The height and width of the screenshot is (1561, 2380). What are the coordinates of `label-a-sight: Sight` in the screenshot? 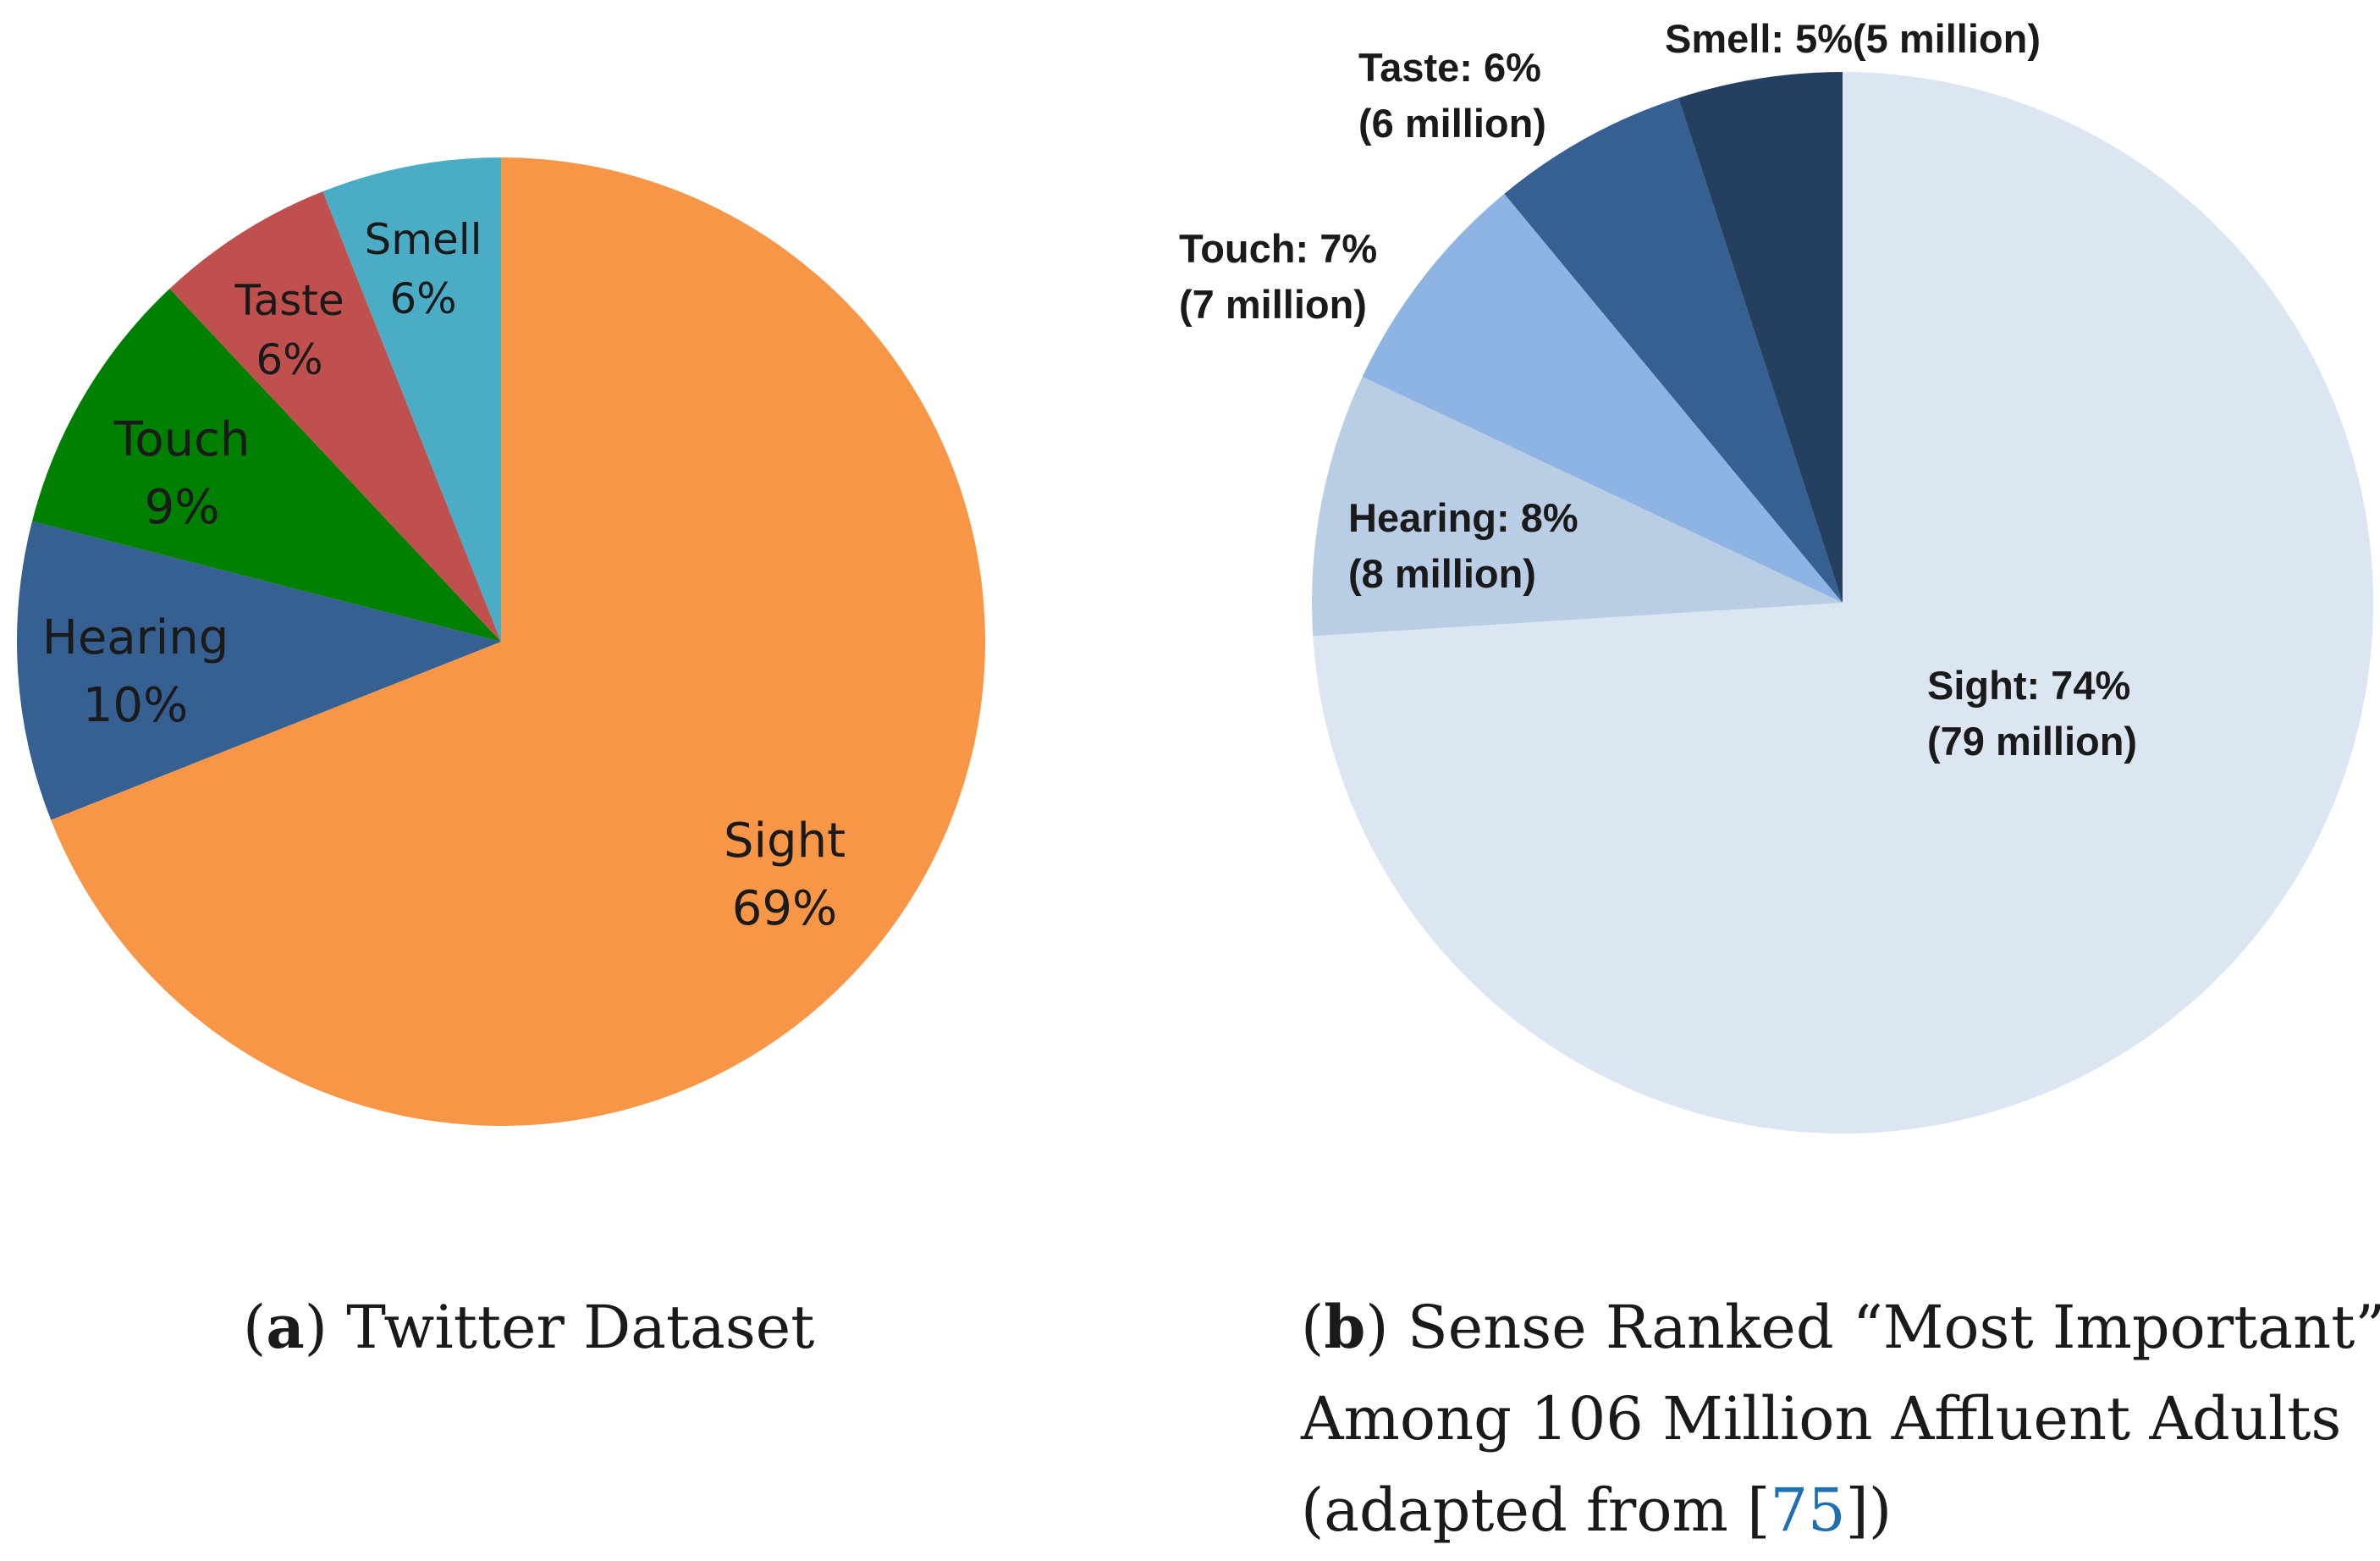 It's located at (785, 841).